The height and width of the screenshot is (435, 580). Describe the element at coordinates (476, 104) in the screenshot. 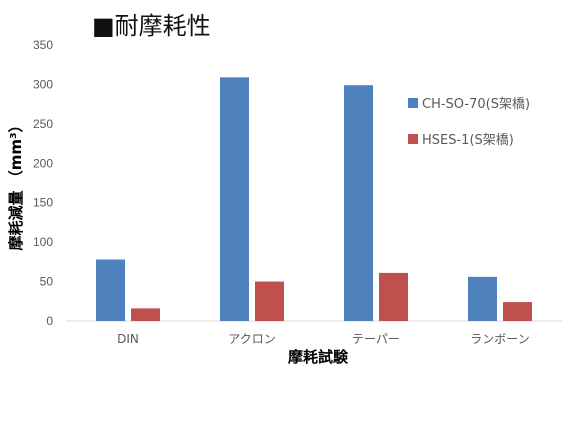

I see `legend-label: CH-SO-70(S架橋)` at that location.